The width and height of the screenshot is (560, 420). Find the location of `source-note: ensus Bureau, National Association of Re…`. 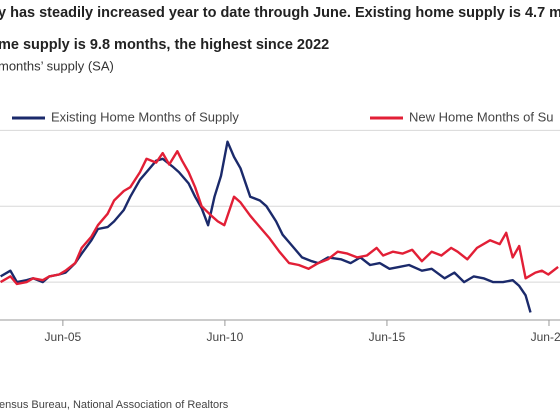

source-note: ensus Bureau, National Association of Re… is located at coordinates (114, 405).